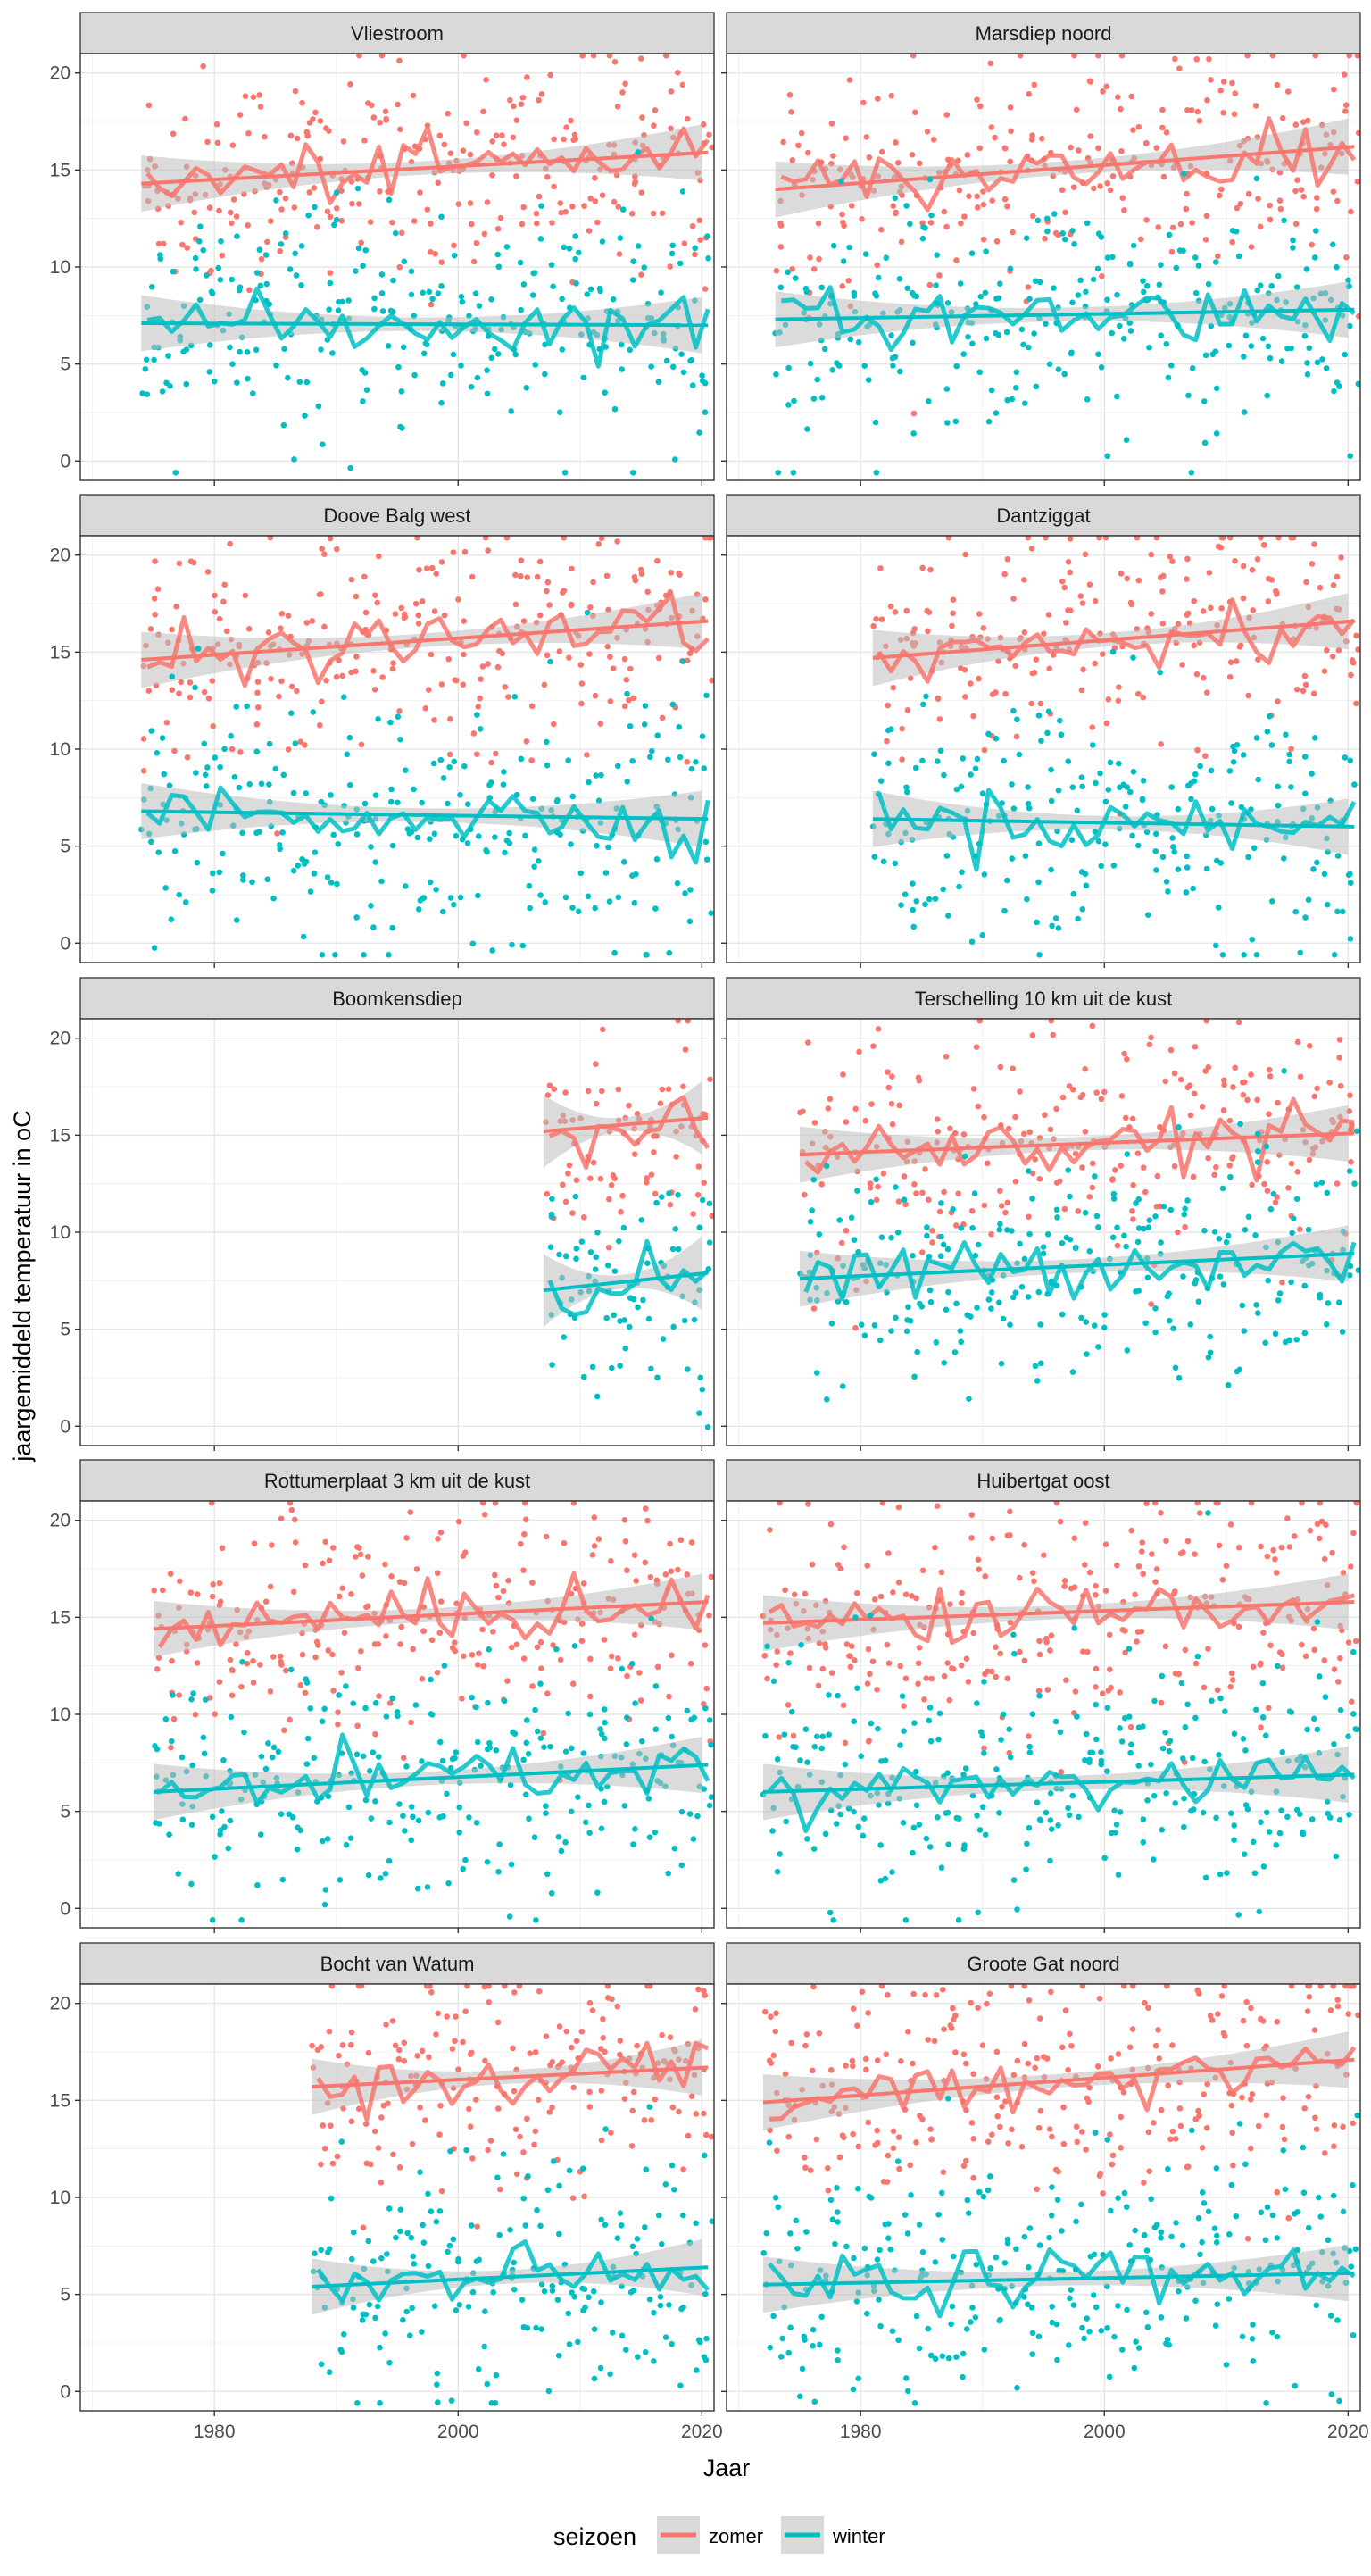 The height and width of the screenshot is (2576, 1371). I want to click on y-tick-label: 20, so click(60, 556).